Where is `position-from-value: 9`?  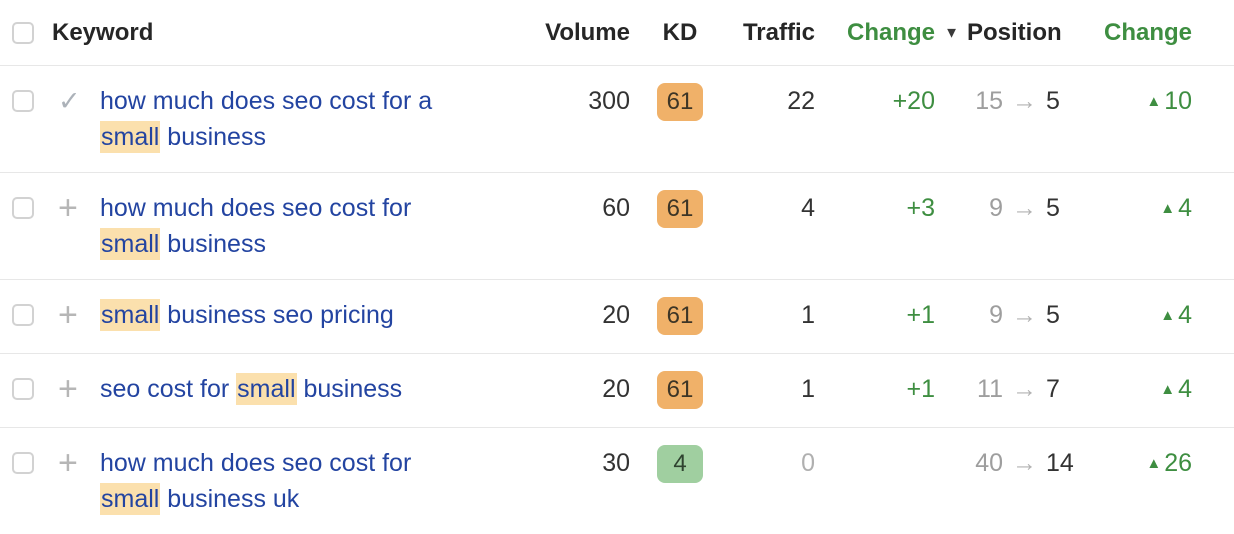
position-from-value: 9 is located at coordinates (996, 315).